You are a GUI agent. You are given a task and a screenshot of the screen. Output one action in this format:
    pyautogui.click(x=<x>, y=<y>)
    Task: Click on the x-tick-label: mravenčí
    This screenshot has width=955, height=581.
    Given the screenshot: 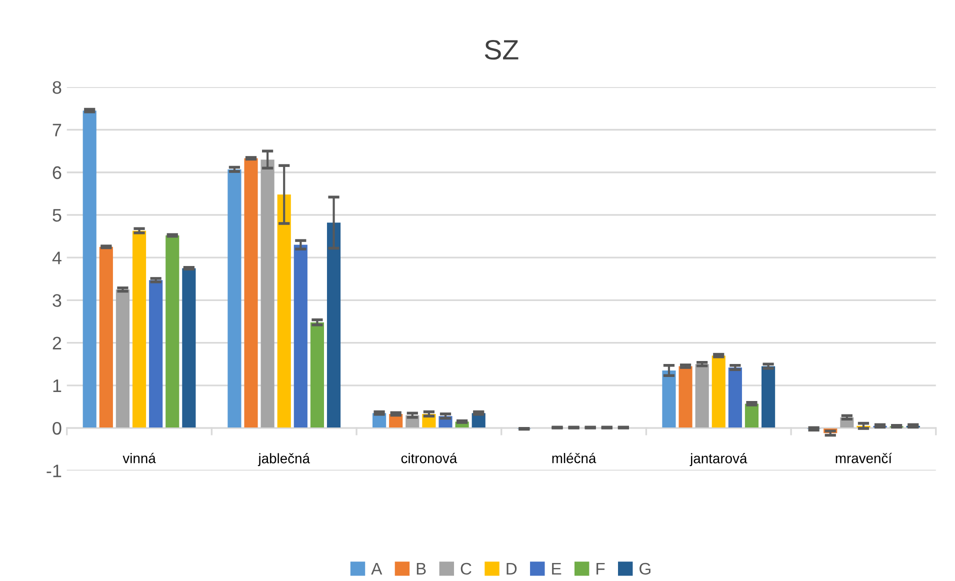 What is the action you would take?
    pyautogui.click(x=864, y=458)
    